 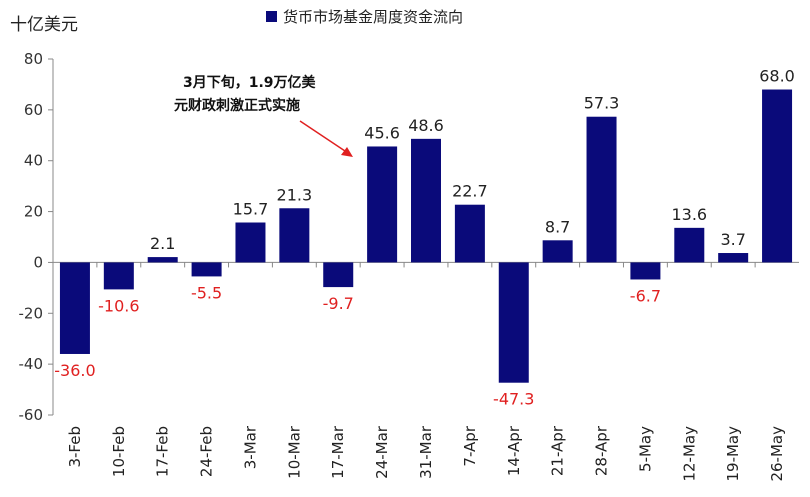 What do you see at coordinates (251, 209) in the screenshot?
I see `data-label: 15.7` at bounding box center [251, 209].